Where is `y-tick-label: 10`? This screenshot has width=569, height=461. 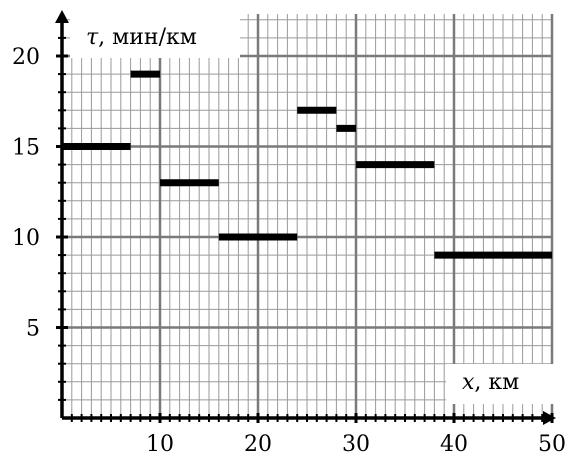 y-tick-label: 10 is located at coordinates (26, 238).